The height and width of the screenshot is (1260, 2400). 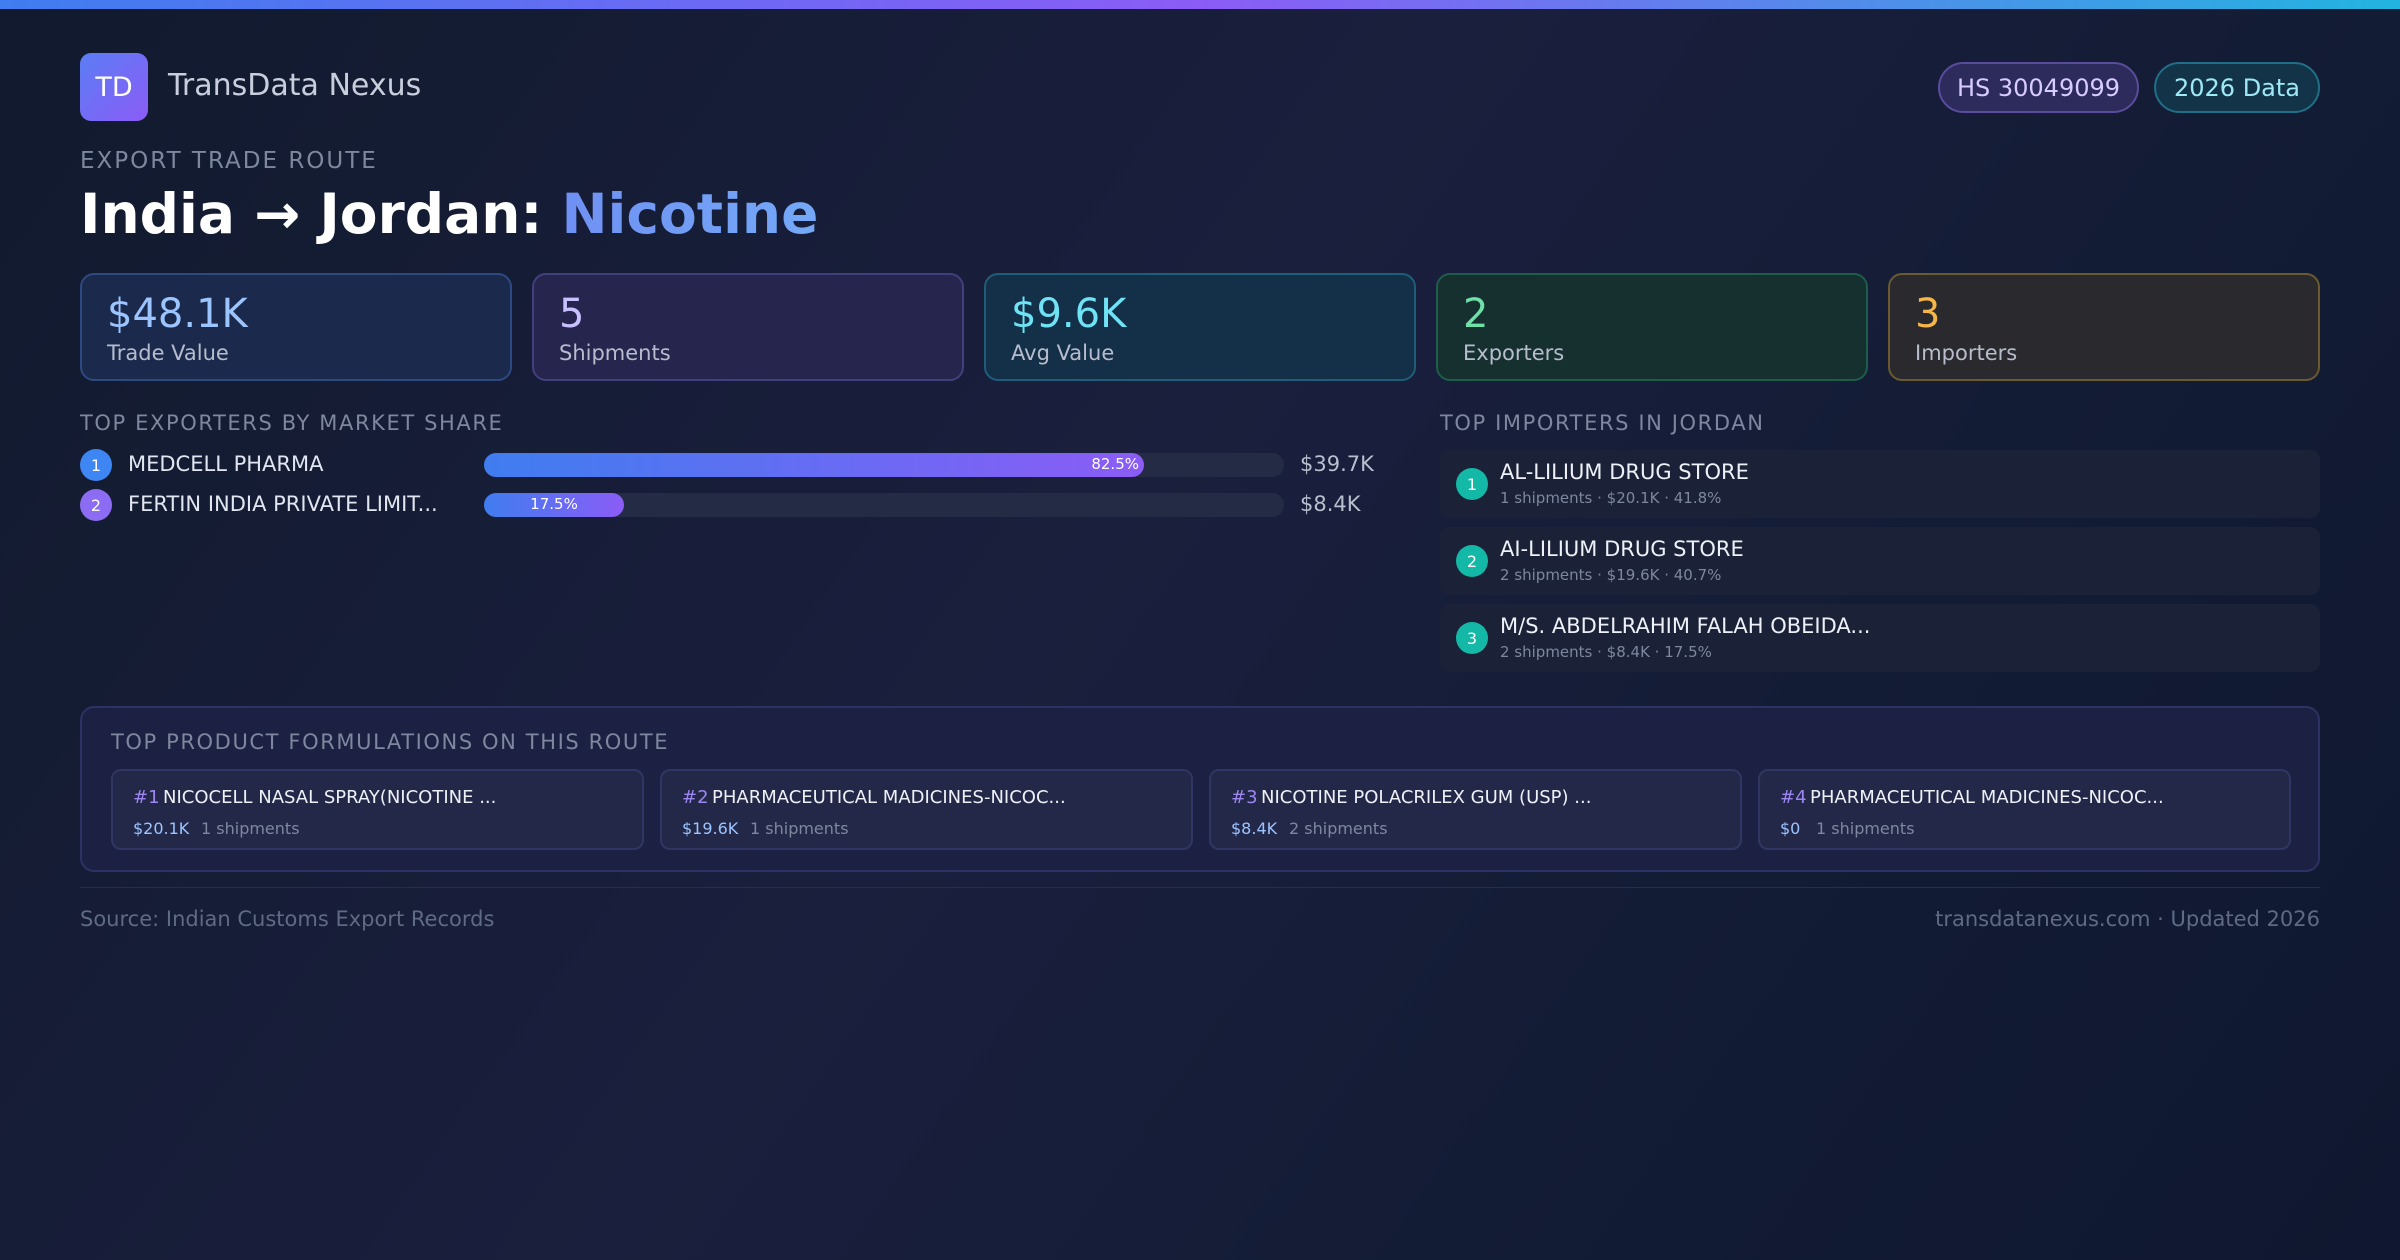 I want to click on importer-meta: 2 shipments · $8.4K · 17.5%, so click(x=1606, y=652).